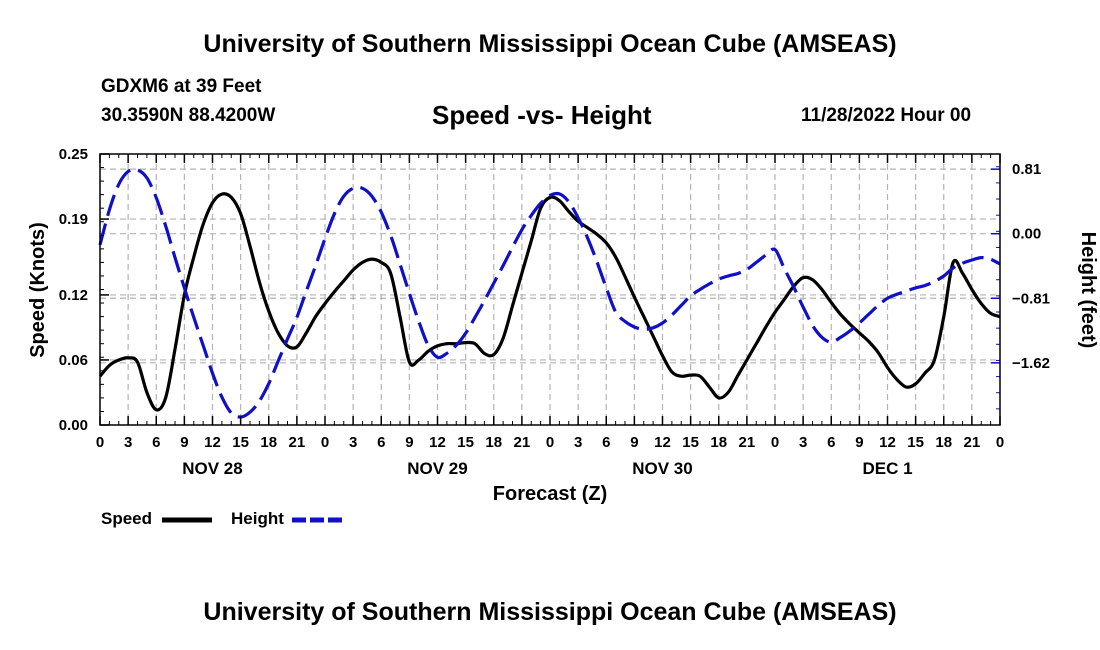 The image size is (1100, 650). Describe the element at coordinates (73, 154) in the screenshot. I see `y-tick-label: 0.25` at that location.